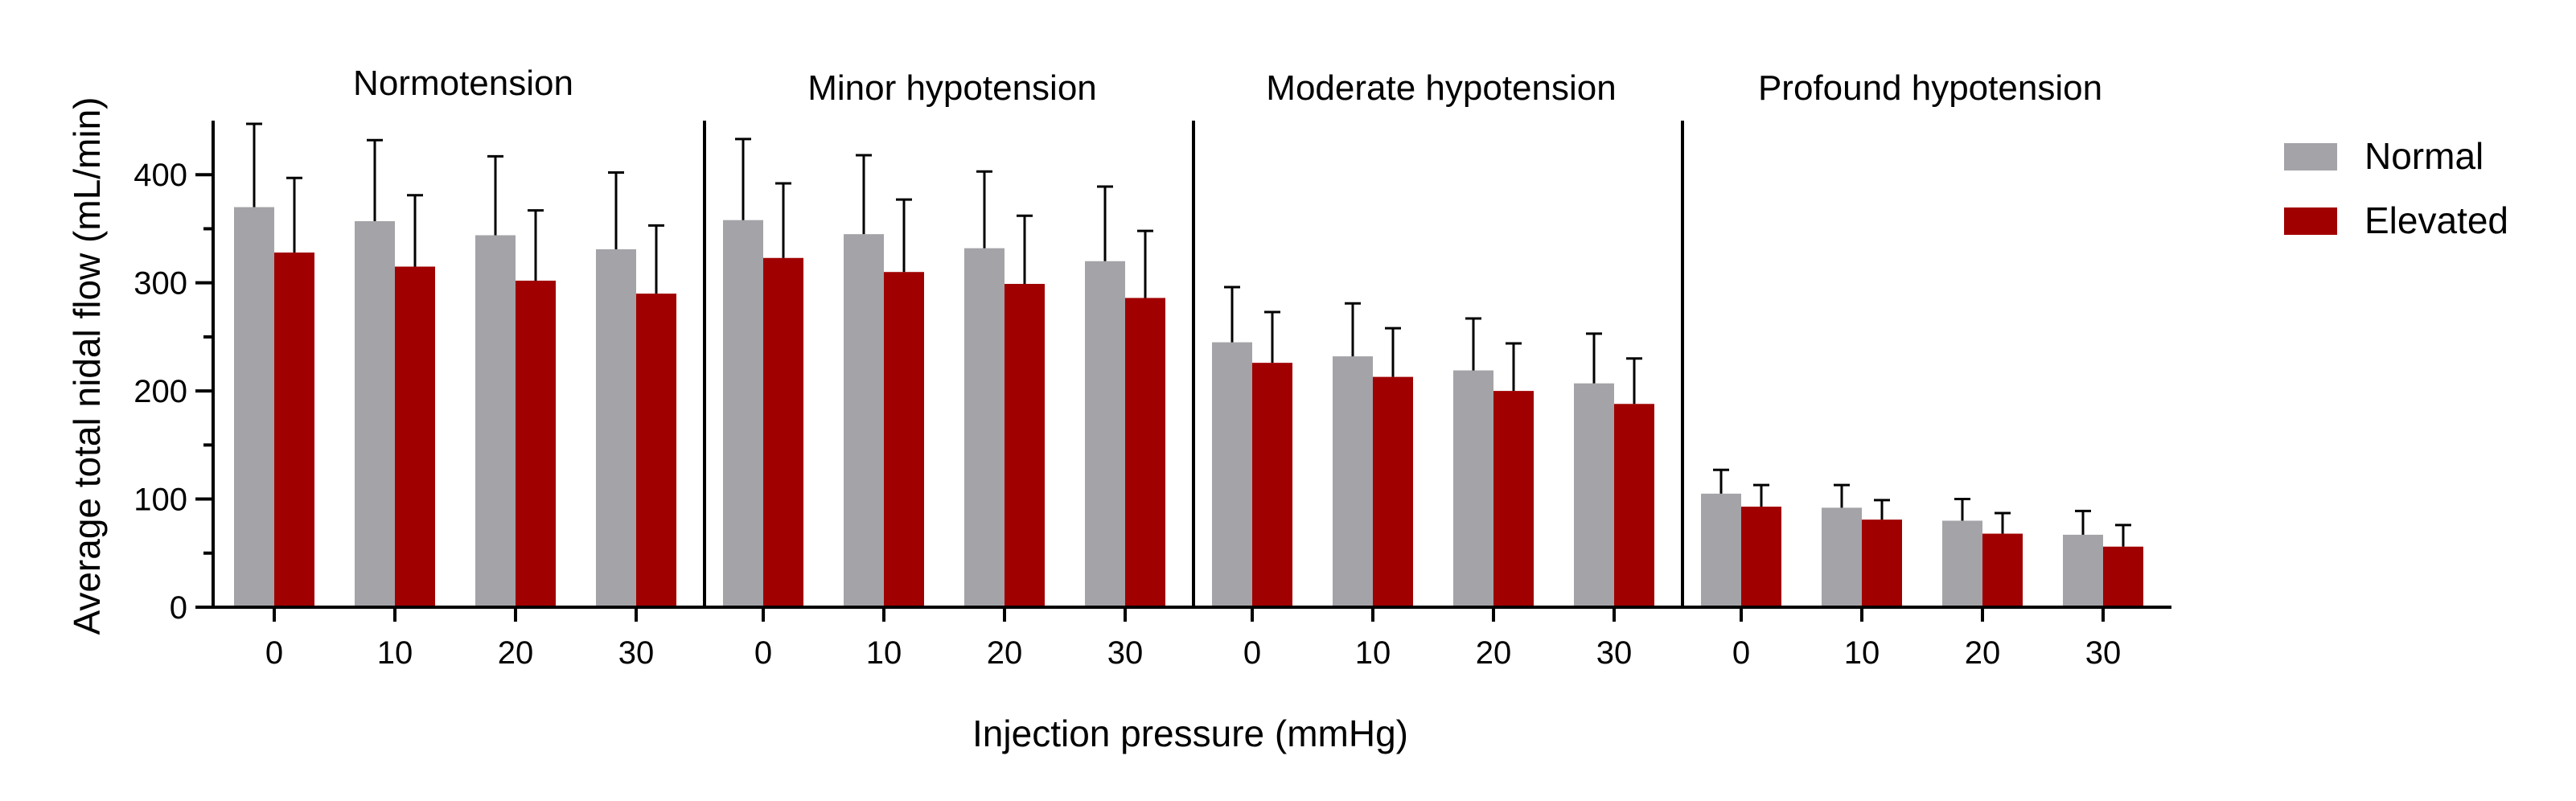 This screenshot has width=2576, height=801. What do you see at coordinates (952, 88) in the screenshot?
I see `panel-title: Minor hypotension` at bounding box center [952, 88].